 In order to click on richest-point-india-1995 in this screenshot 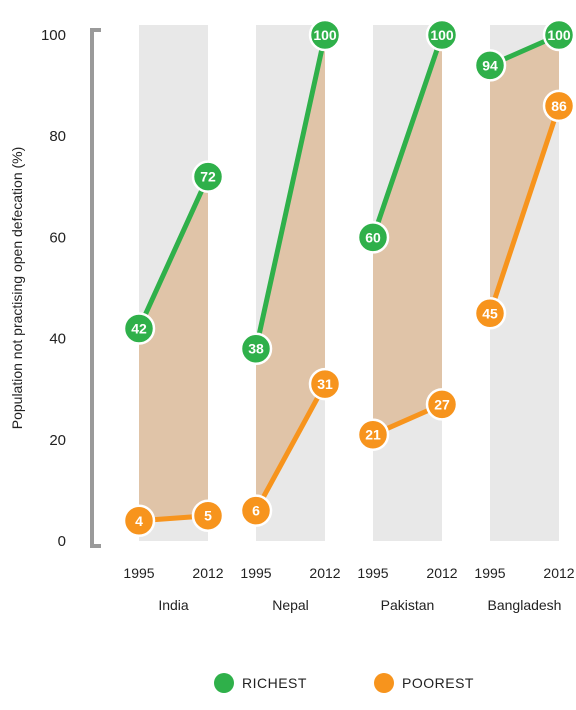, I will do `click(139, 328)`.